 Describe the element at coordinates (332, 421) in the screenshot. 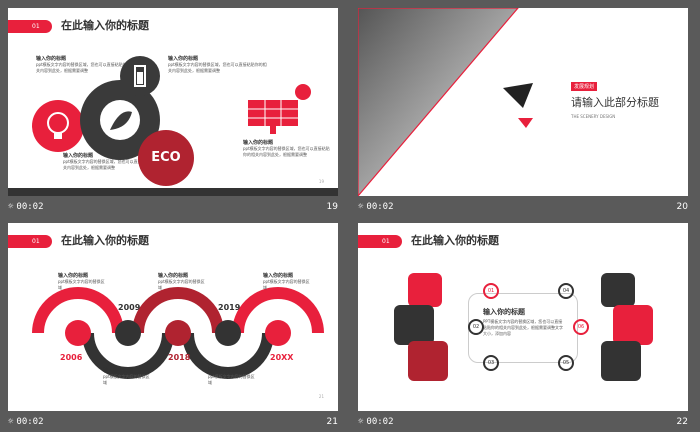

I see `slide-number: 21` at that location.